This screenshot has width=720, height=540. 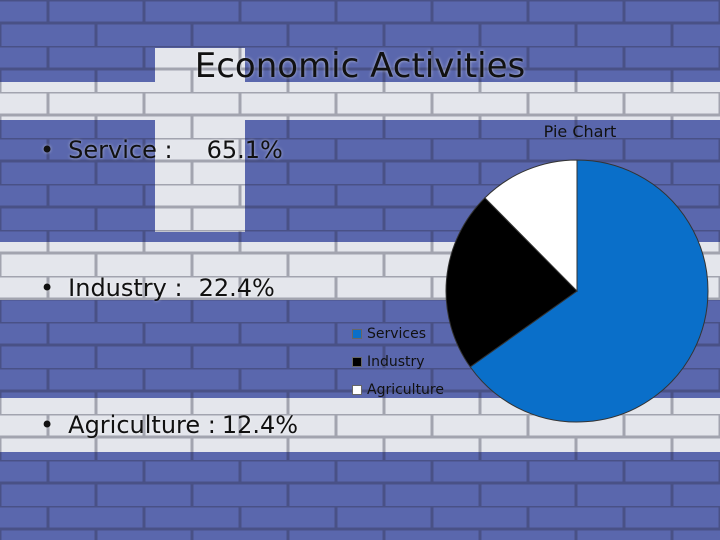 I want to click on legend-item-services: Services, so click(x=398, y=334).